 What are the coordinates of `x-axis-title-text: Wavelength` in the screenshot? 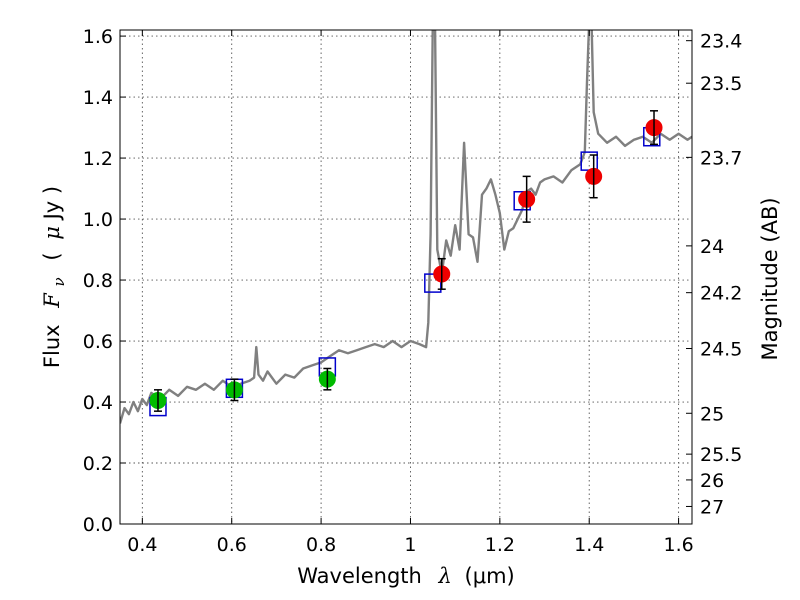 It's located at (359, 576).